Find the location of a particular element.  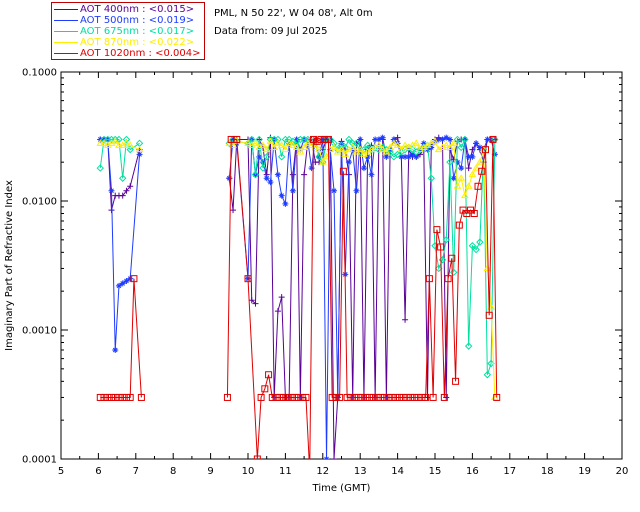

x-tick-label: 20 is located at coordinates (622, 471).